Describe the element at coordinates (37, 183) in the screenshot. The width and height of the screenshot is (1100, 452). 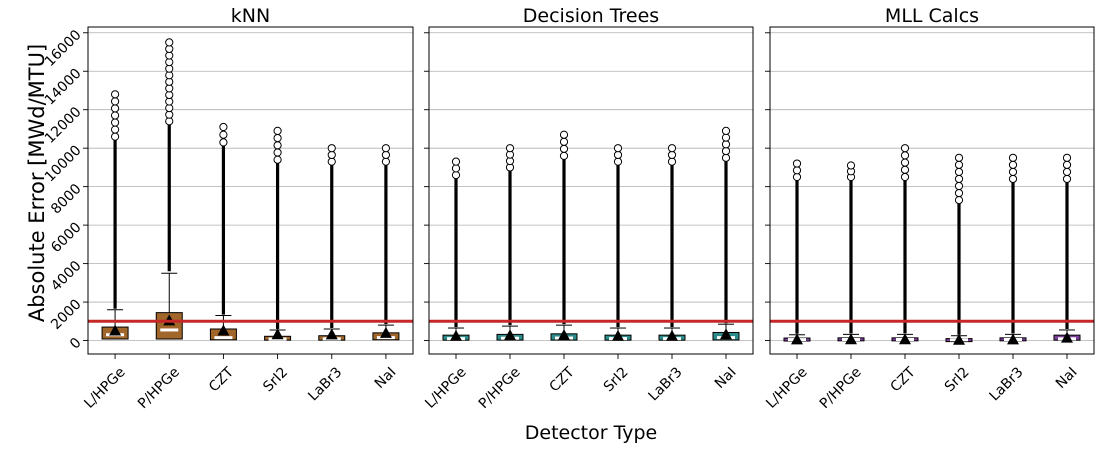
I see `y-axis-label: Absolute Error [MWd/MTU]` at that location.